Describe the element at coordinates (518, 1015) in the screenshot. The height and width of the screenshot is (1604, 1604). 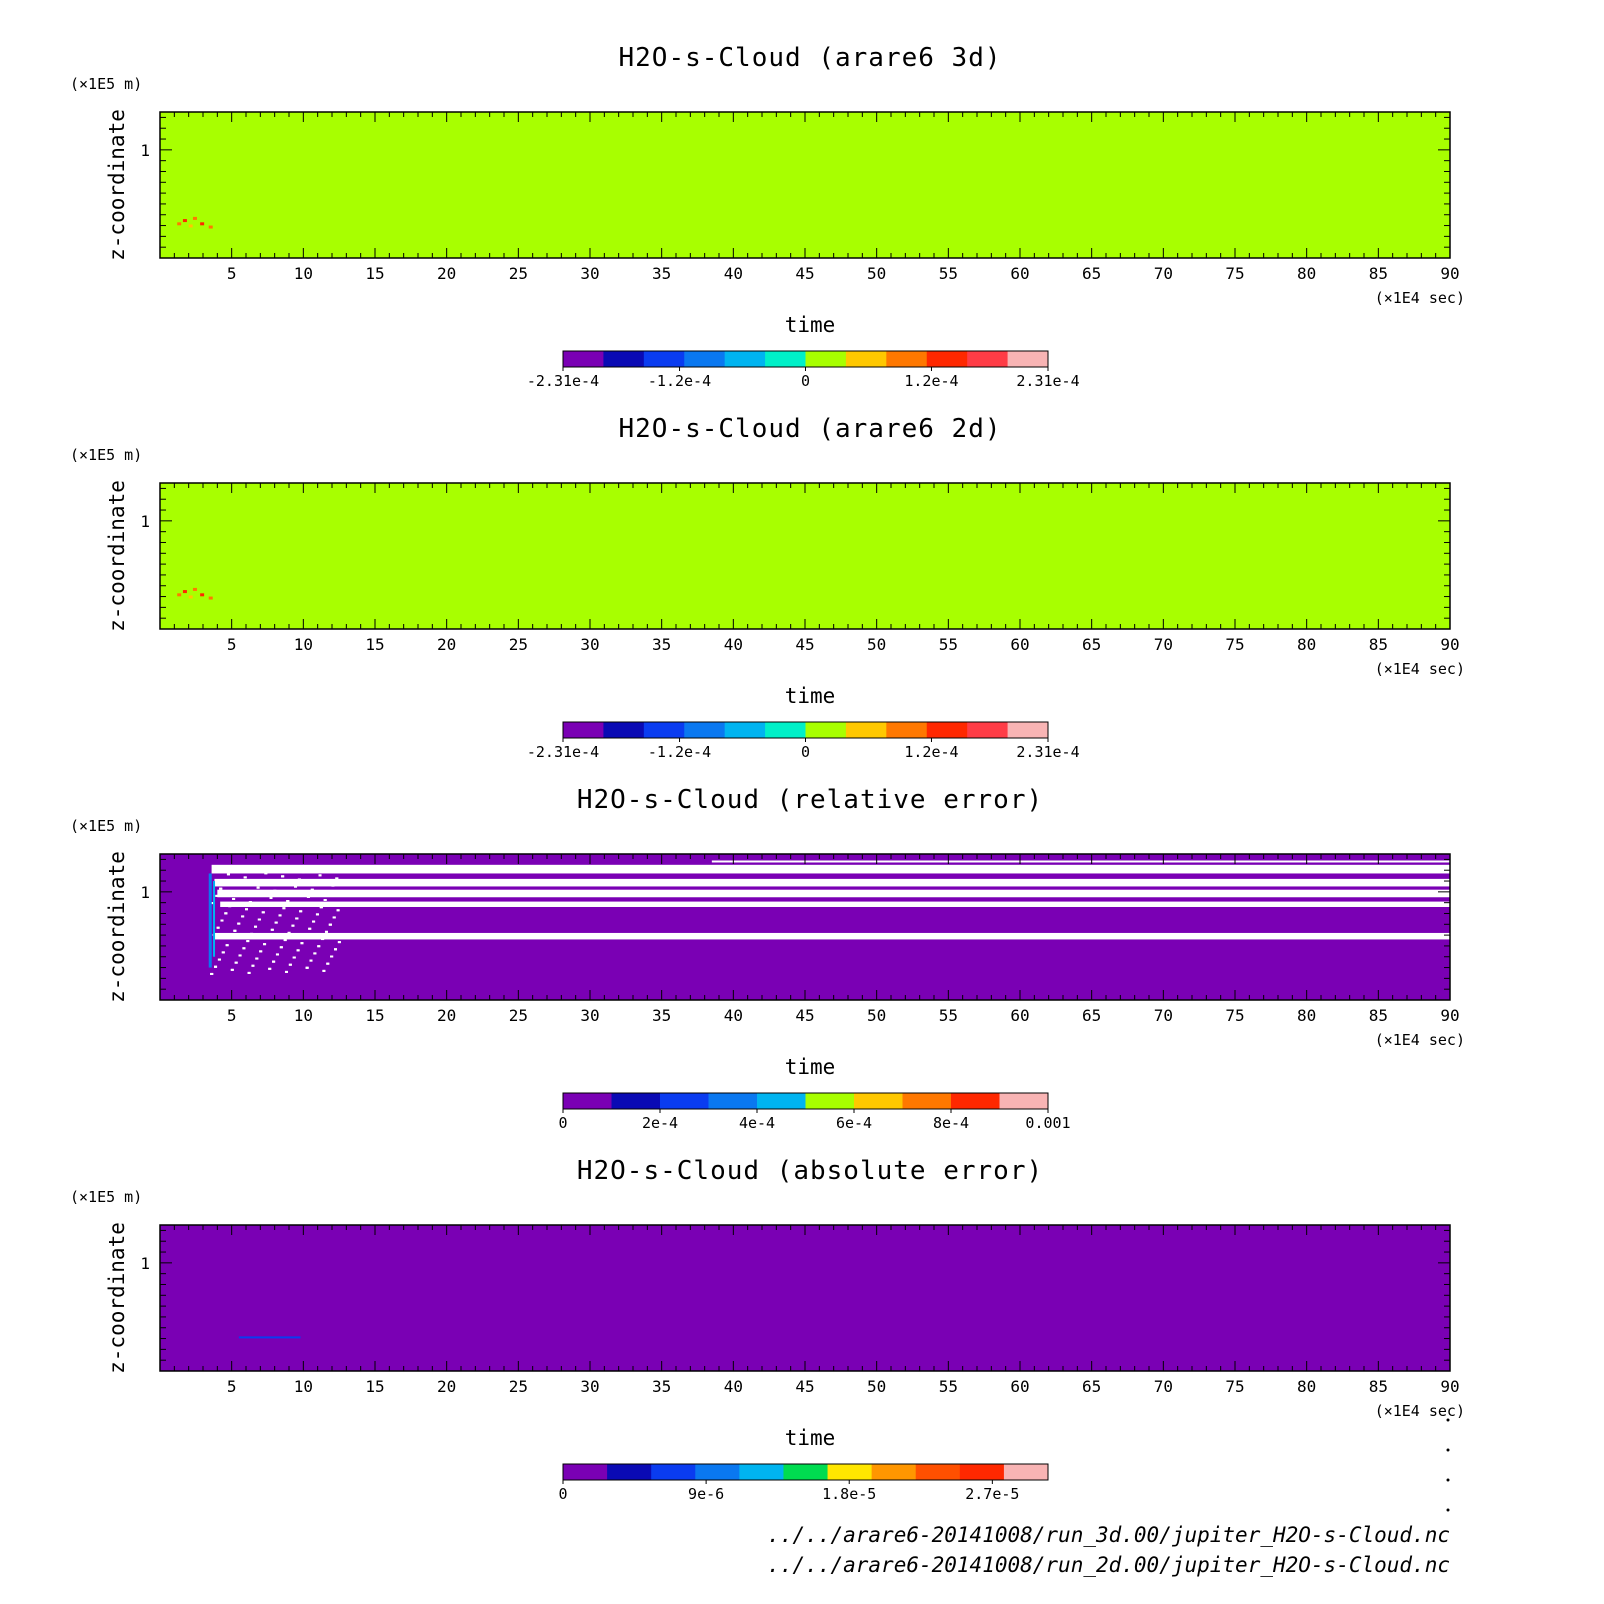
I see `x-tick-label: 25` at that location.